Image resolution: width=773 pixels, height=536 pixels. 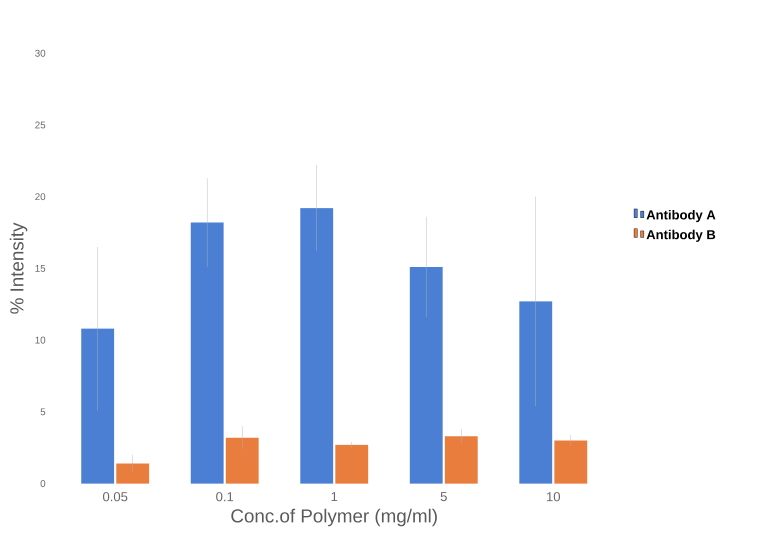 What do you see at coordinates (43, 412) in the screenshot?
I see `y-tick-label: 5` at bounding box center [43, 412].